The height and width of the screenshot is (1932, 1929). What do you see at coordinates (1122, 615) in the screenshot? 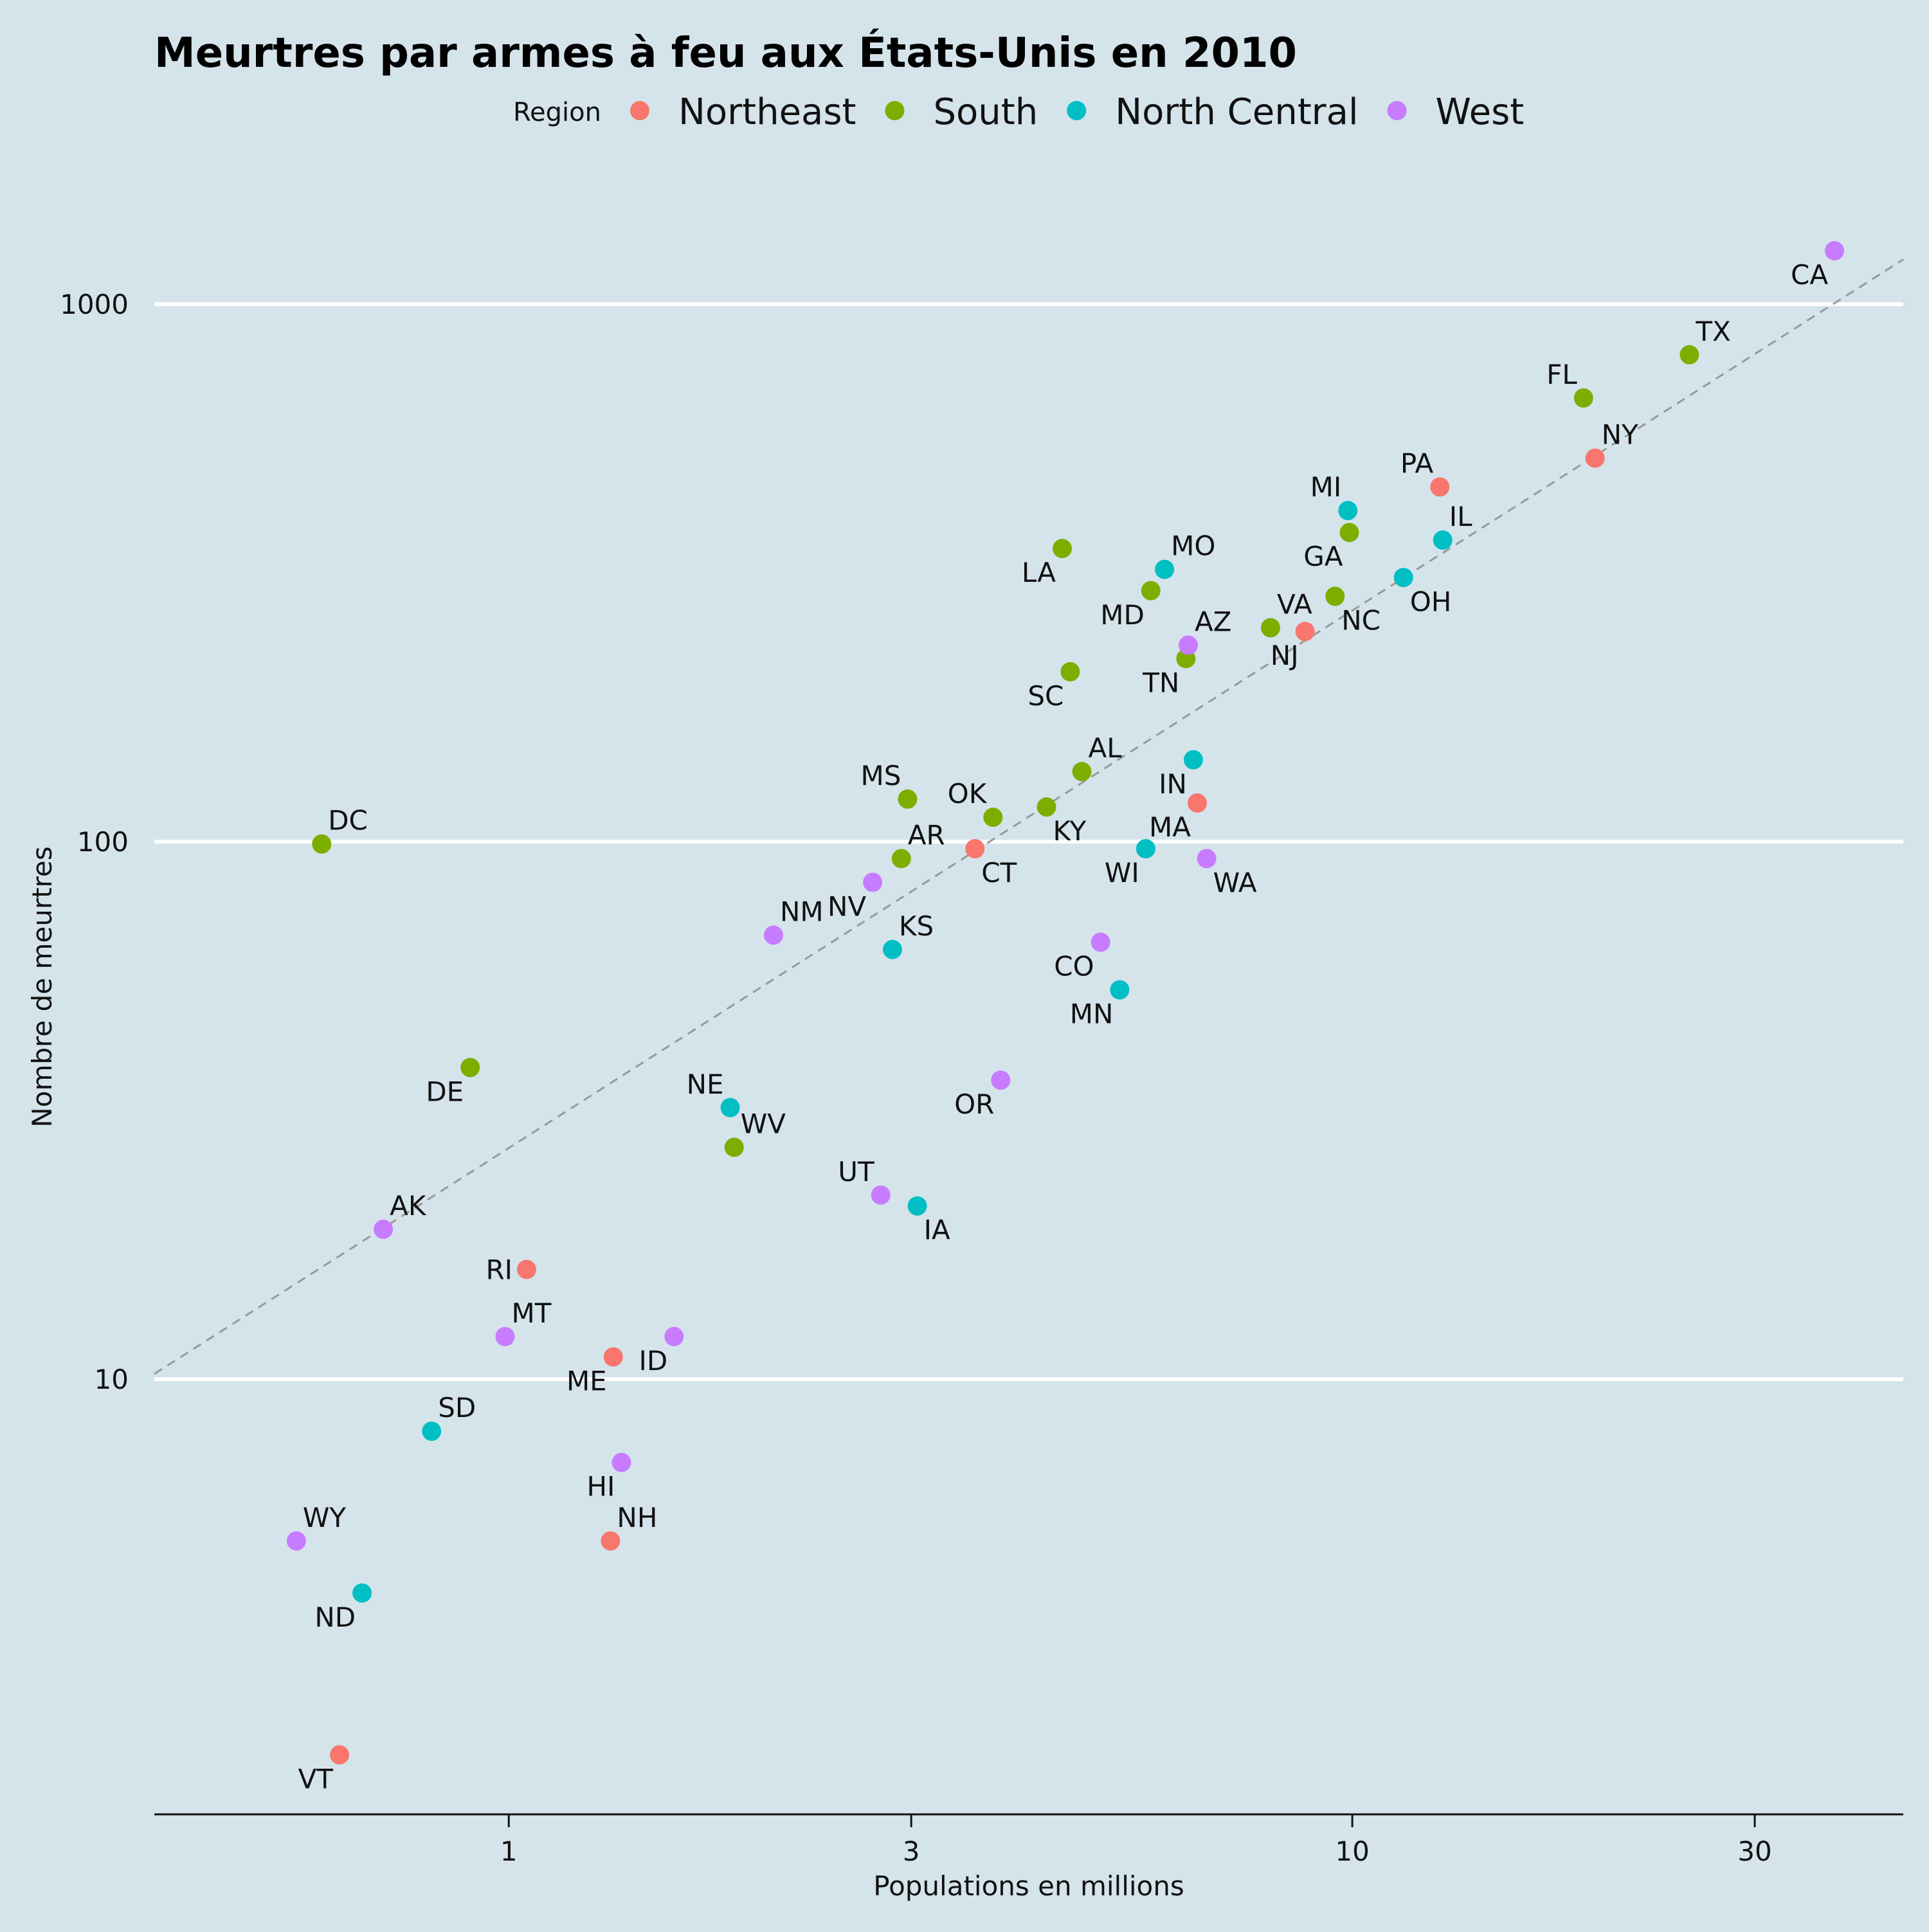
I see `point-label: MD` at bounding box center [1122, 615].